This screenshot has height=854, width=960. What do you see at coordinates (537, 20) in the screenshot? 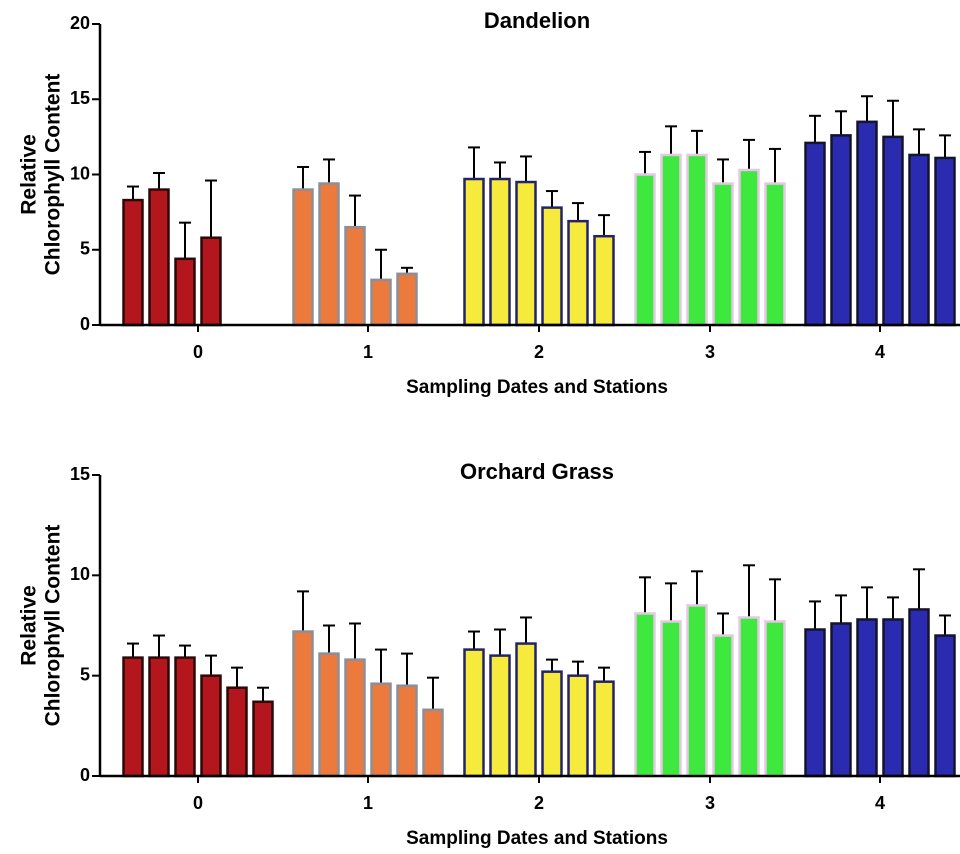
I see `chart-title: Dandelion` at bounding box center [537, 20].